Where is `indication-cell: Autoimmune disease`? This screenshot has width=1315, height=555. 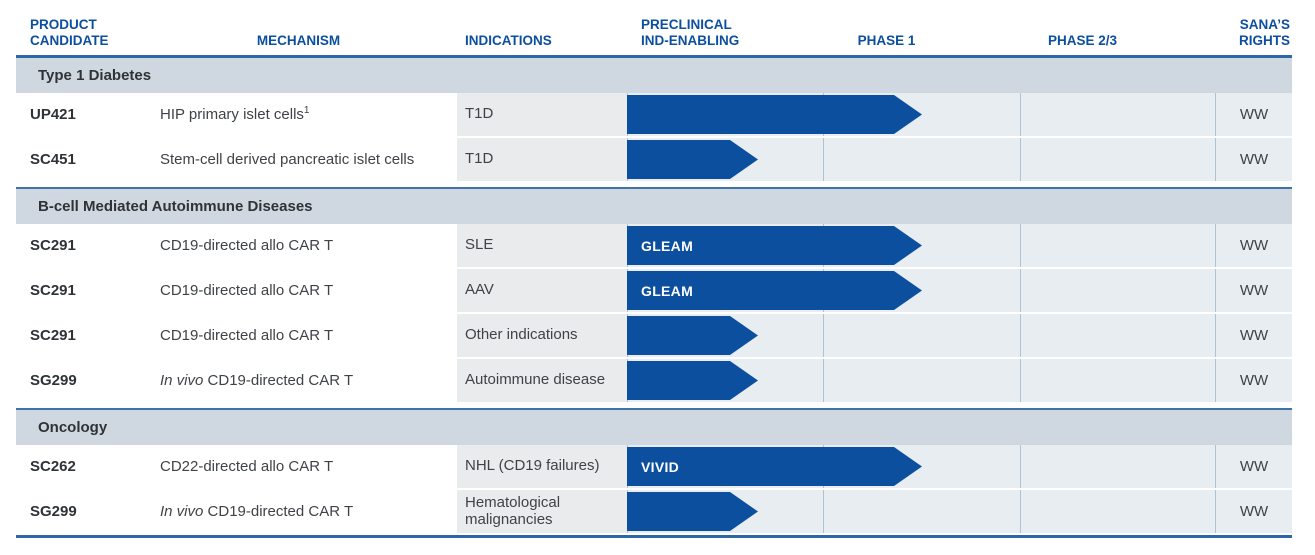 indication-cell: Autoimmune disease is located at coordinates (542, 380).